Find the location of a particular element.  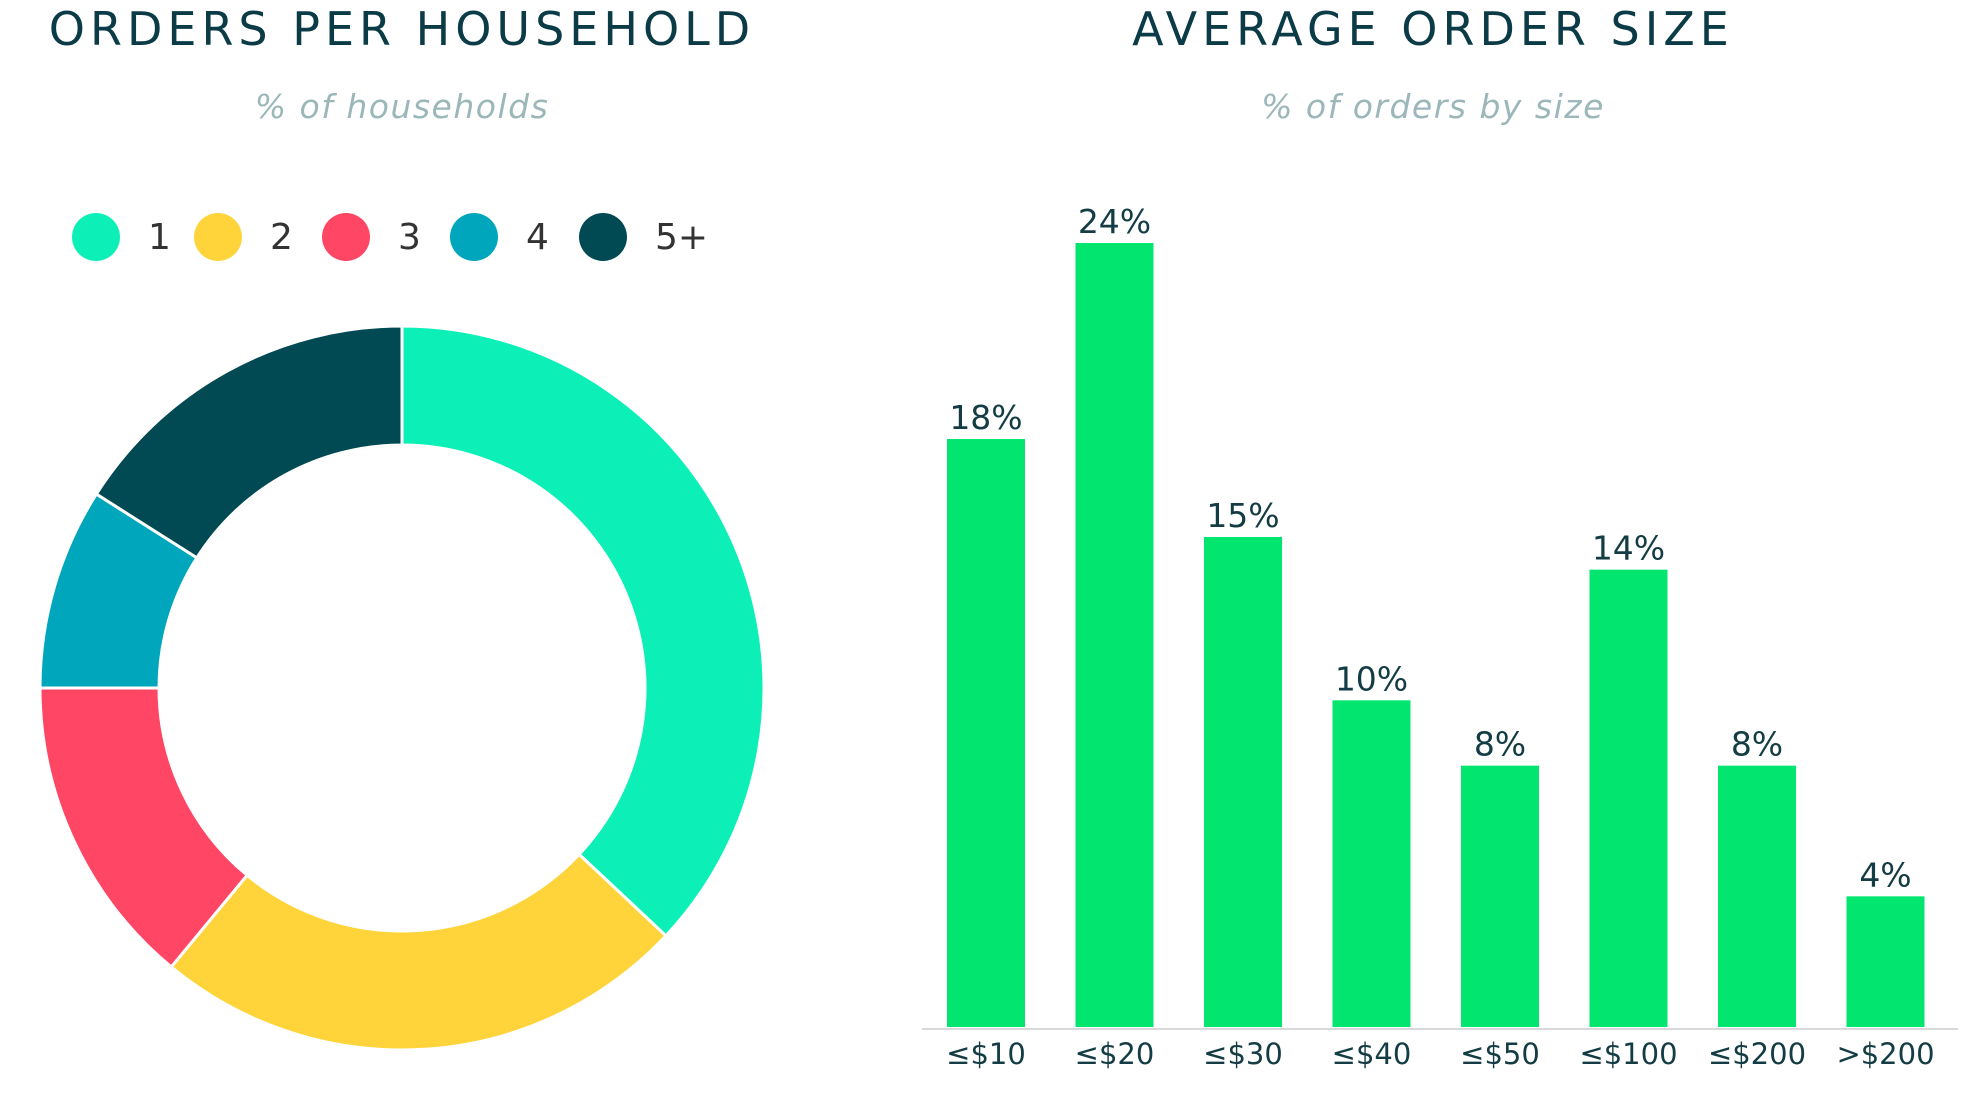

legend-label-1: 1 is located at coordinates (159, 237).